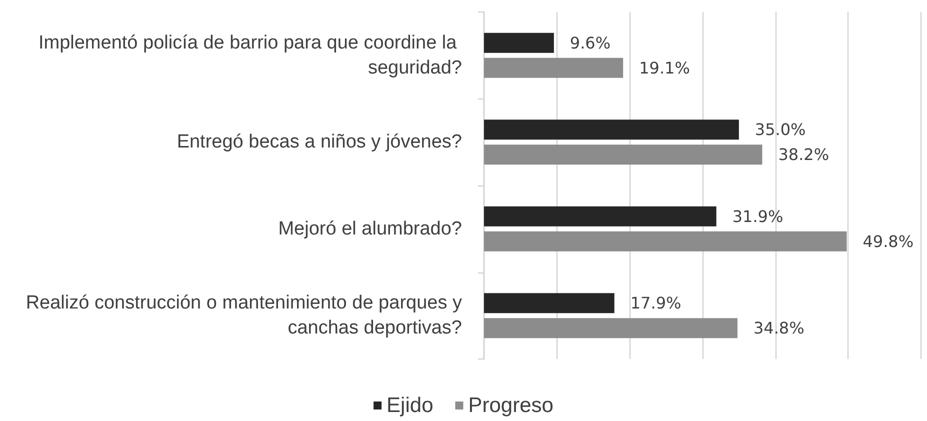  I want to click on data-label: 38.2%, so click(804, 154).